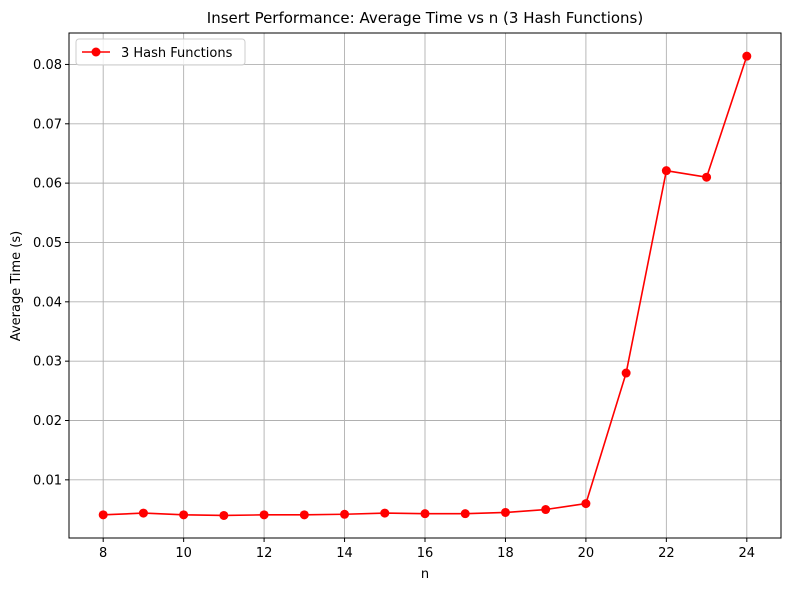 The image size is (790, 590). I want to click on x-tick-label: 18, so click(505, 553).